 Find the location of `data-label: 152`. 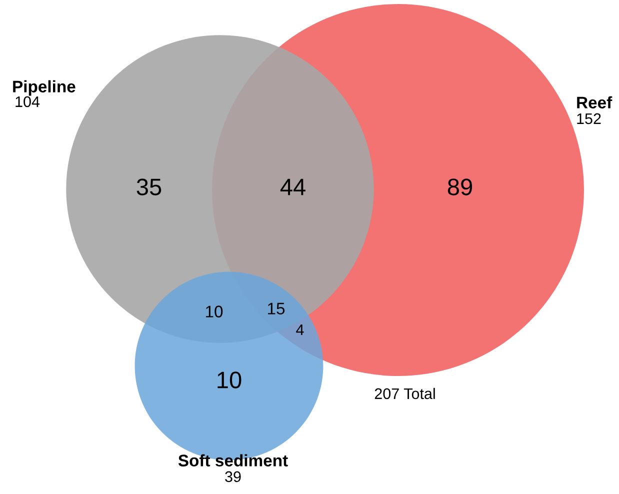

data-label: 152 is located at coordinates (589, 118).